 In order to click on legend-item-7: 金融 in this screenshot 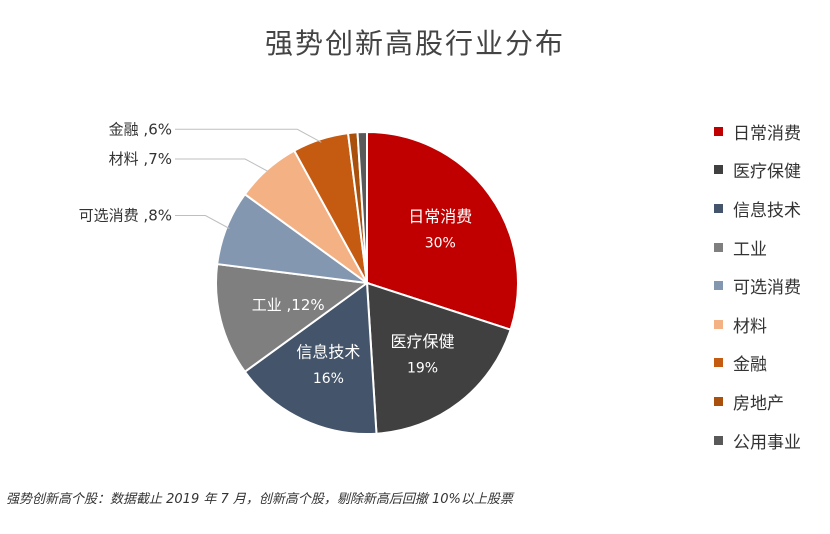, I will do `click(757, 363)`.